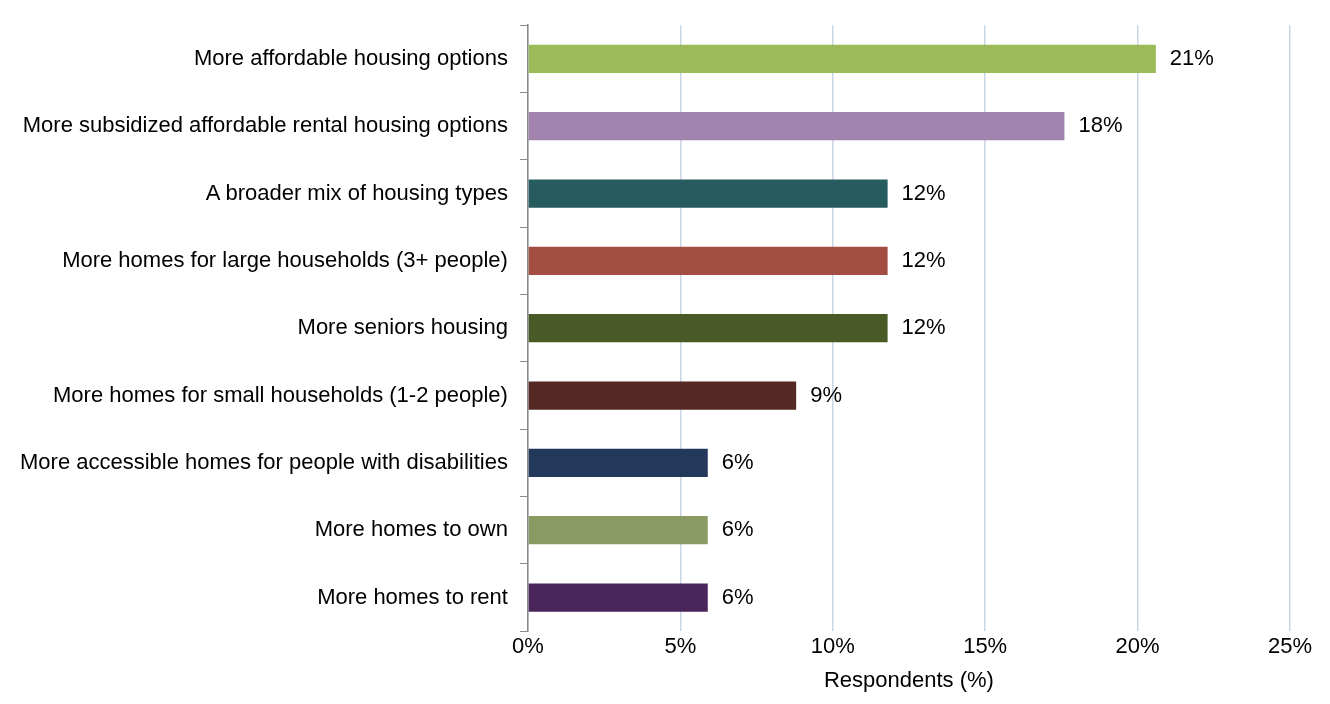  What do you see at coordinates (908, 679) in the screenshot?
I see `x-axis-title: Respondents (%)` at bounding box center [908, 679].